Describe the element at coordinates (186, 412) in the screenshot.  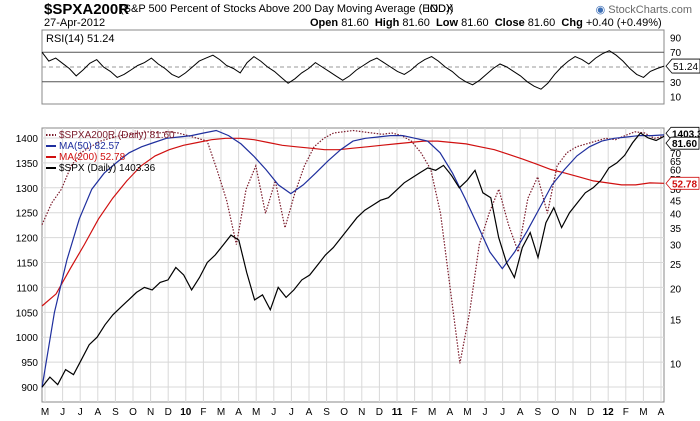
I see `x-tick-label: 10` at that location.